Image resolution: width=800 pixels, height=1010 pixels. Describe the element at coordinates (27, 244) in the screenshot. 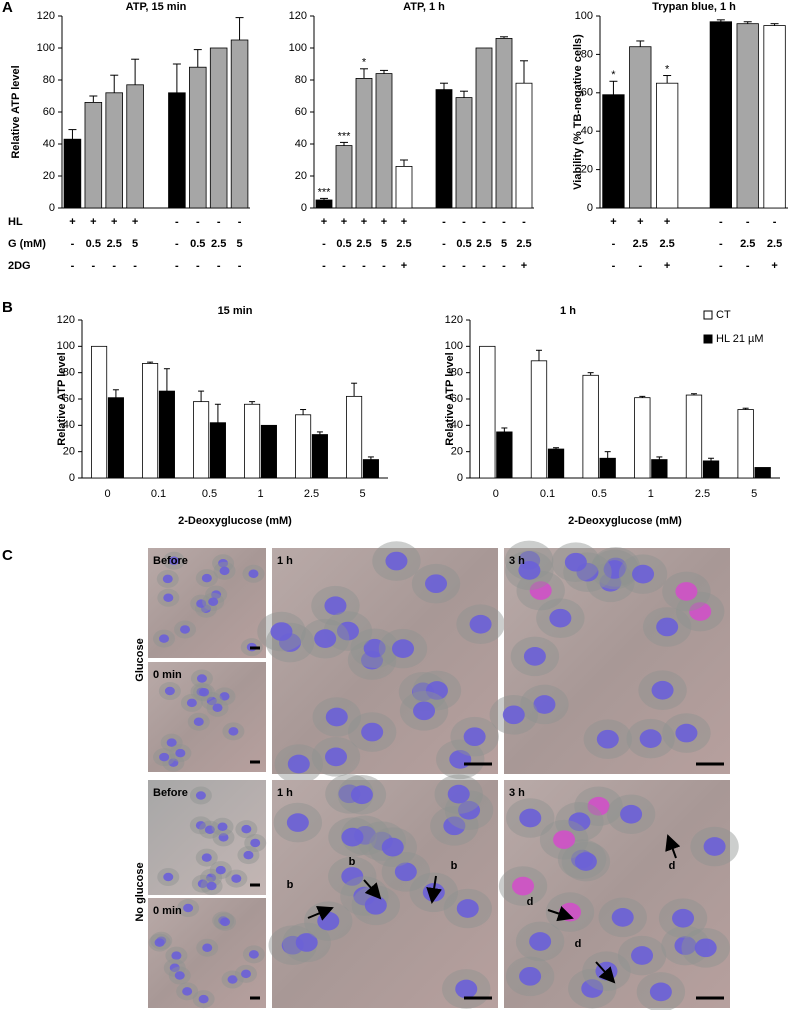

I see `condition-name: G (mM)` at that location.